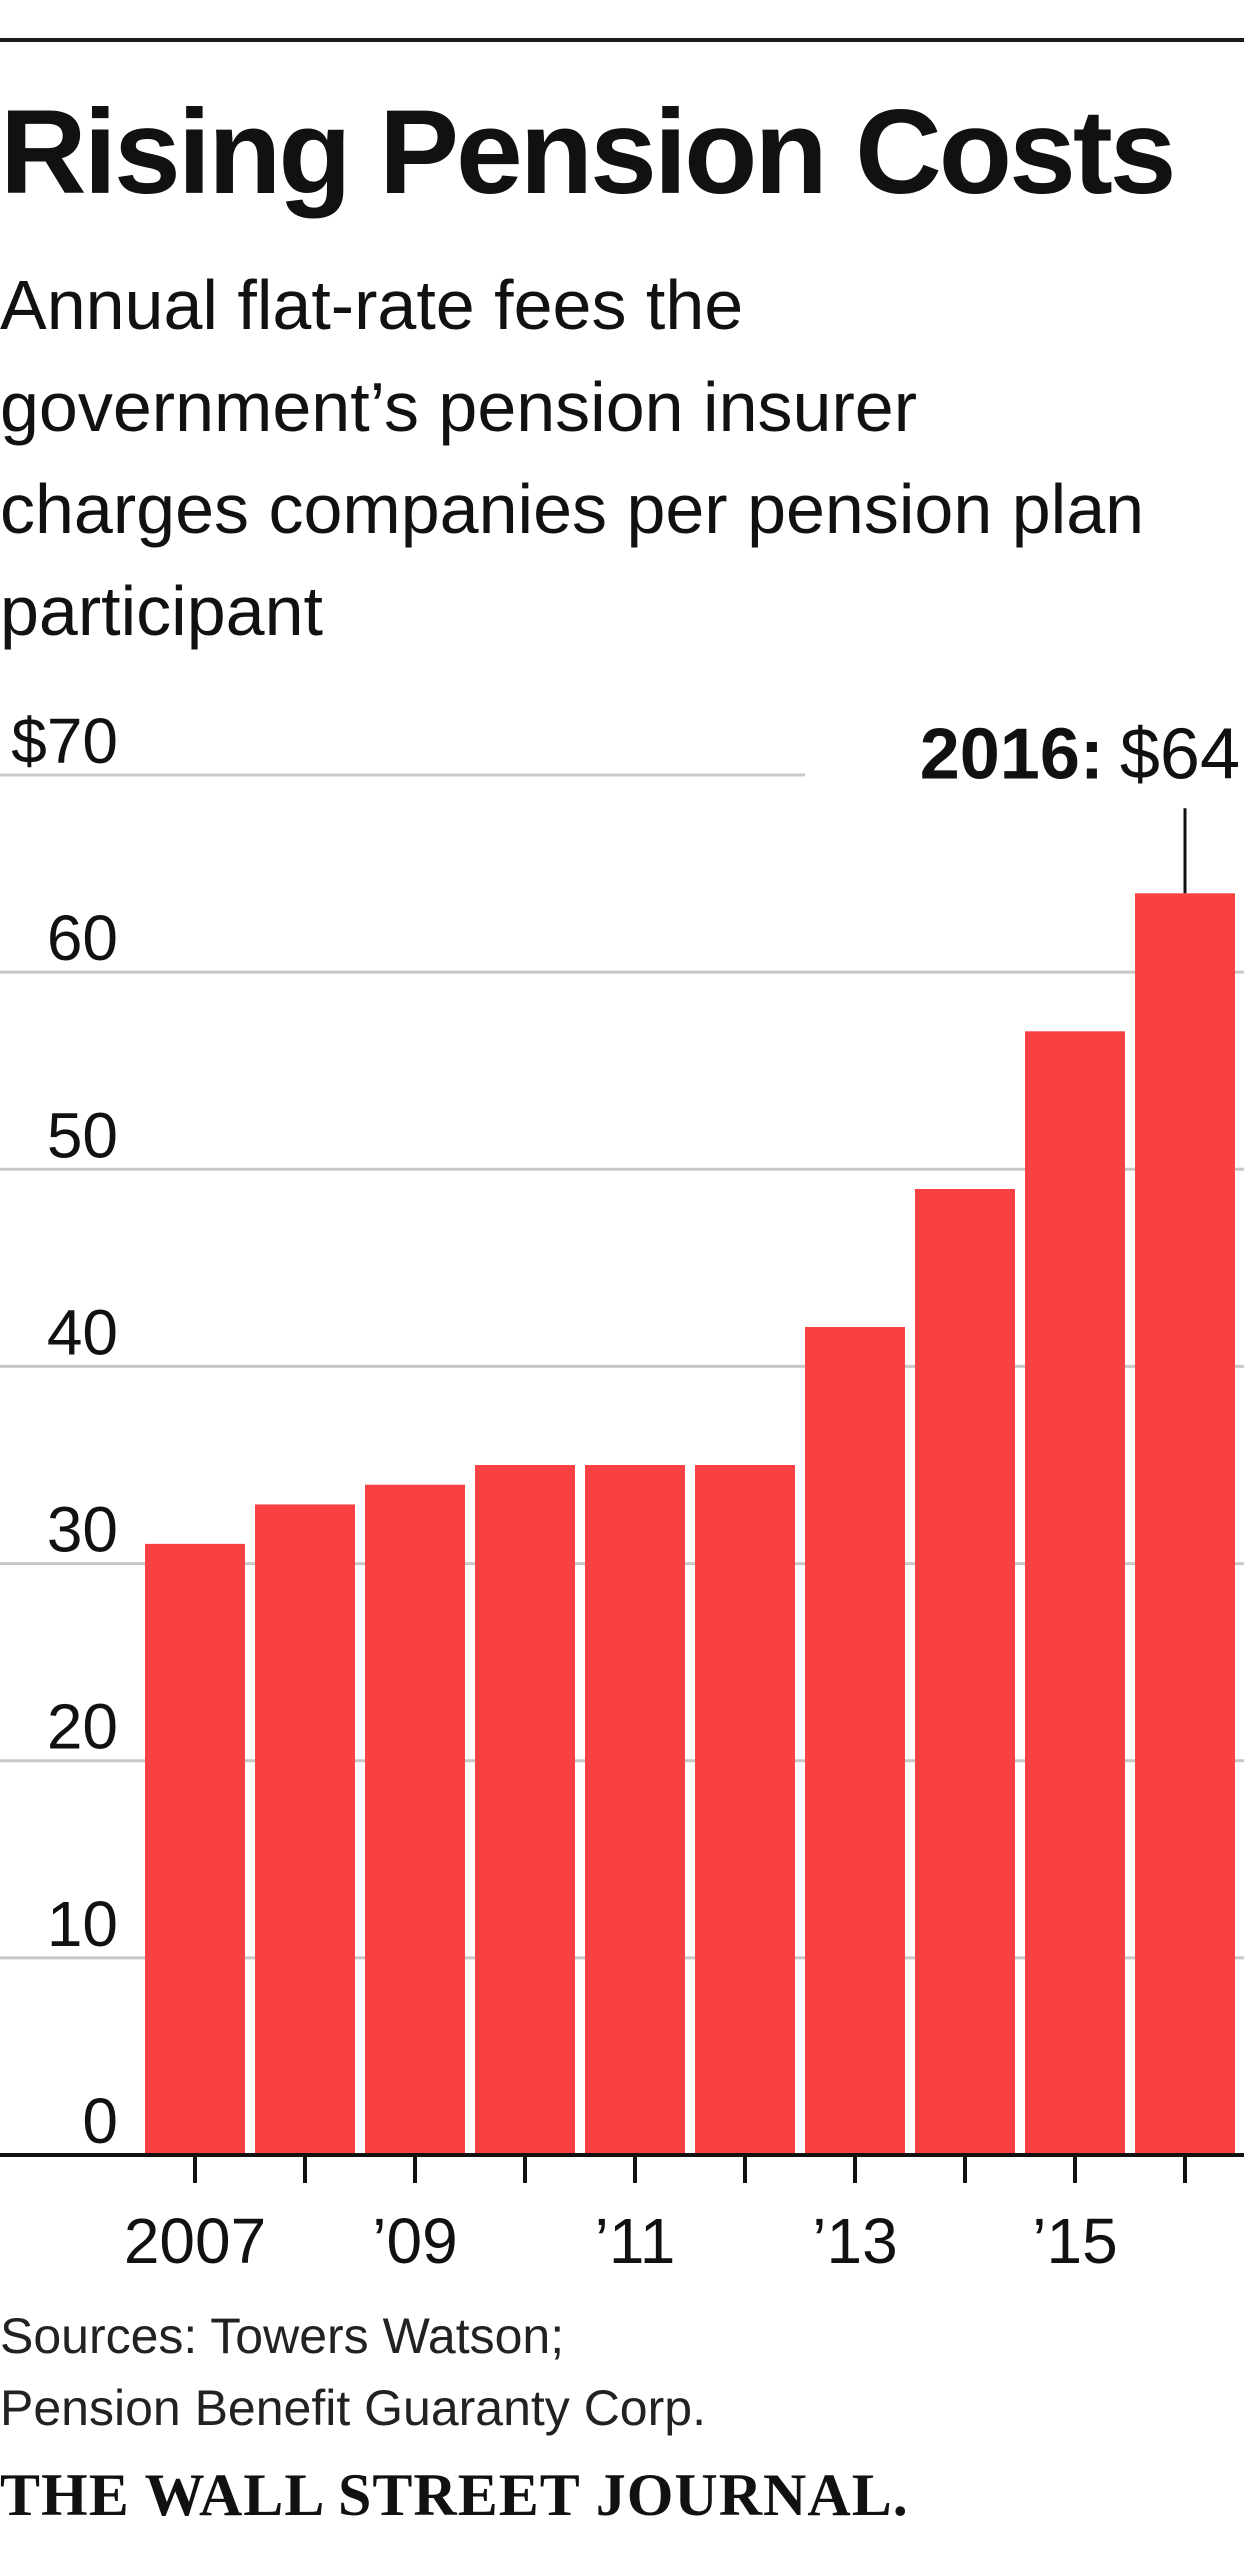  What do you see at coordinates (1180, 754) in the screenshot?
I see `callout-value: $64` at bounding box center [1180, 754].